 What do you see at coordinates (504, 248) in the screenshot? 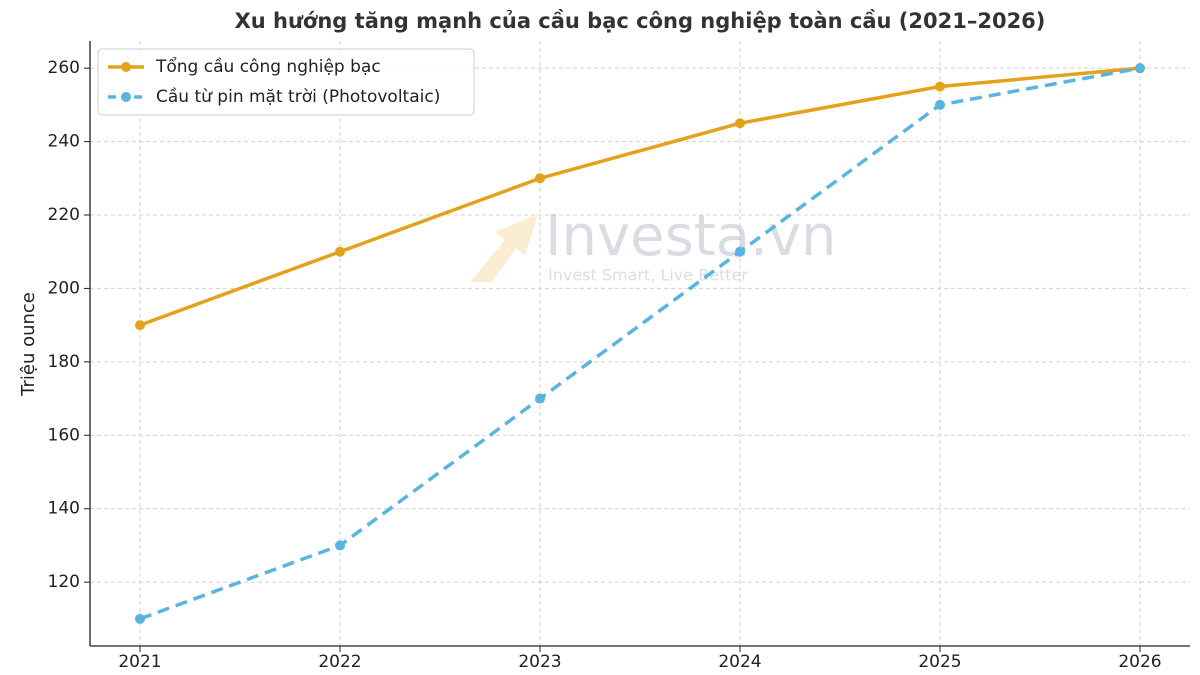
I see `watermark-logo` at bounding box center [504, 248].